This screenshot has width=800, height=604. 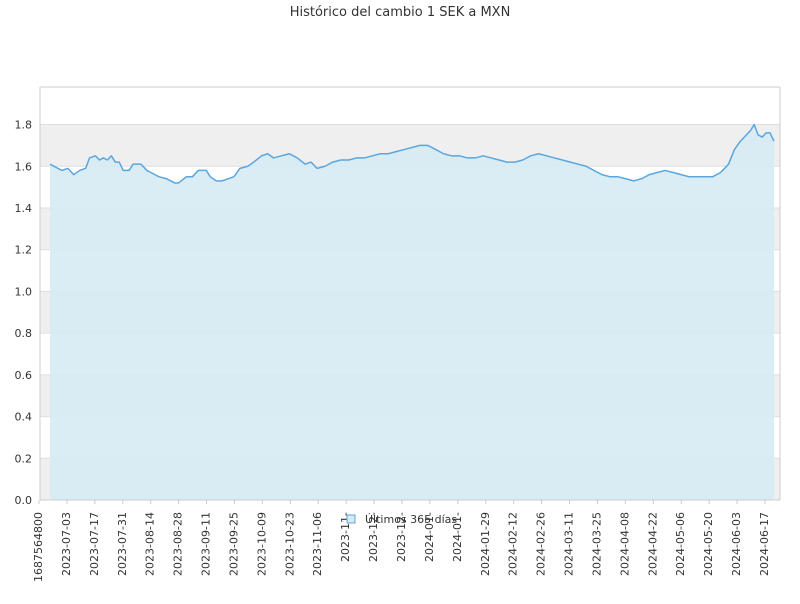 I want to click on x-tick-label: 2024-04-22, so click(x=652, y=544).